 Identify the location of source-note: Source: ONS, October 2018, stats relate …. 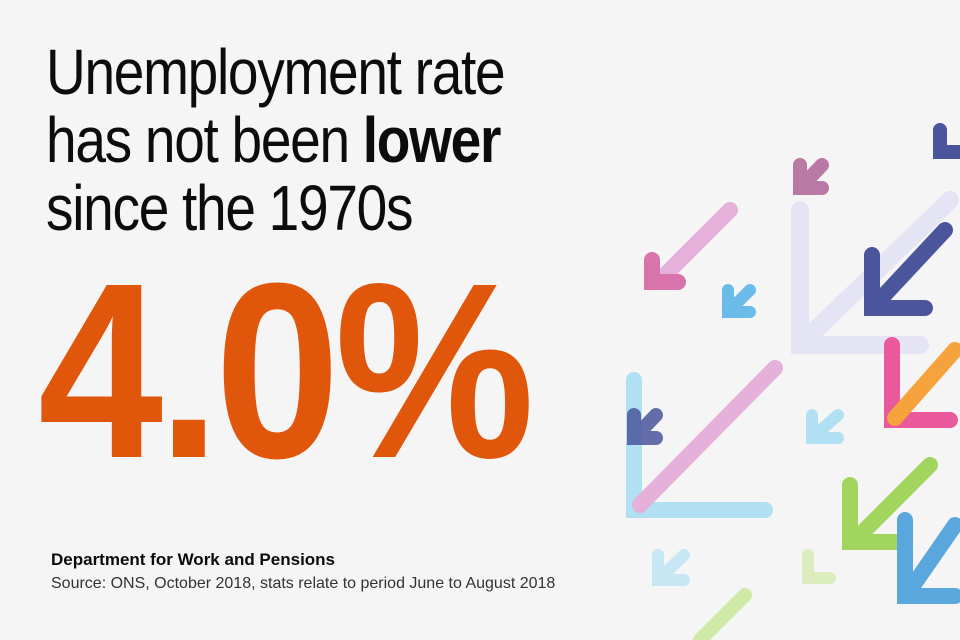
(303, 583).